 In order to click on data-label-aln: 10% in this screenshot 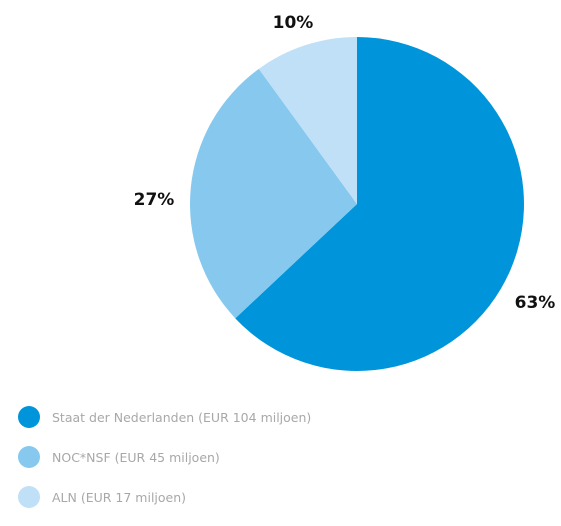, I will do `click(293, 23)`.